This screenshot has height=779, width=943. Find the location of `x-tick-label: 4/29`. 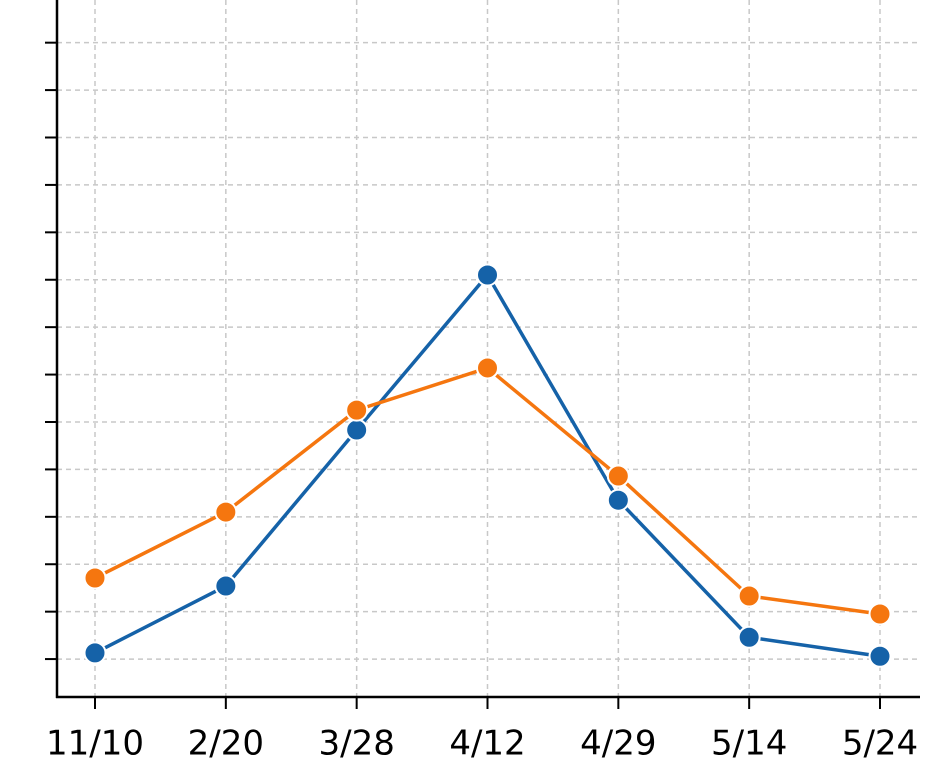

x-tick-label: 4/29 is located at coordinates (618, 744).